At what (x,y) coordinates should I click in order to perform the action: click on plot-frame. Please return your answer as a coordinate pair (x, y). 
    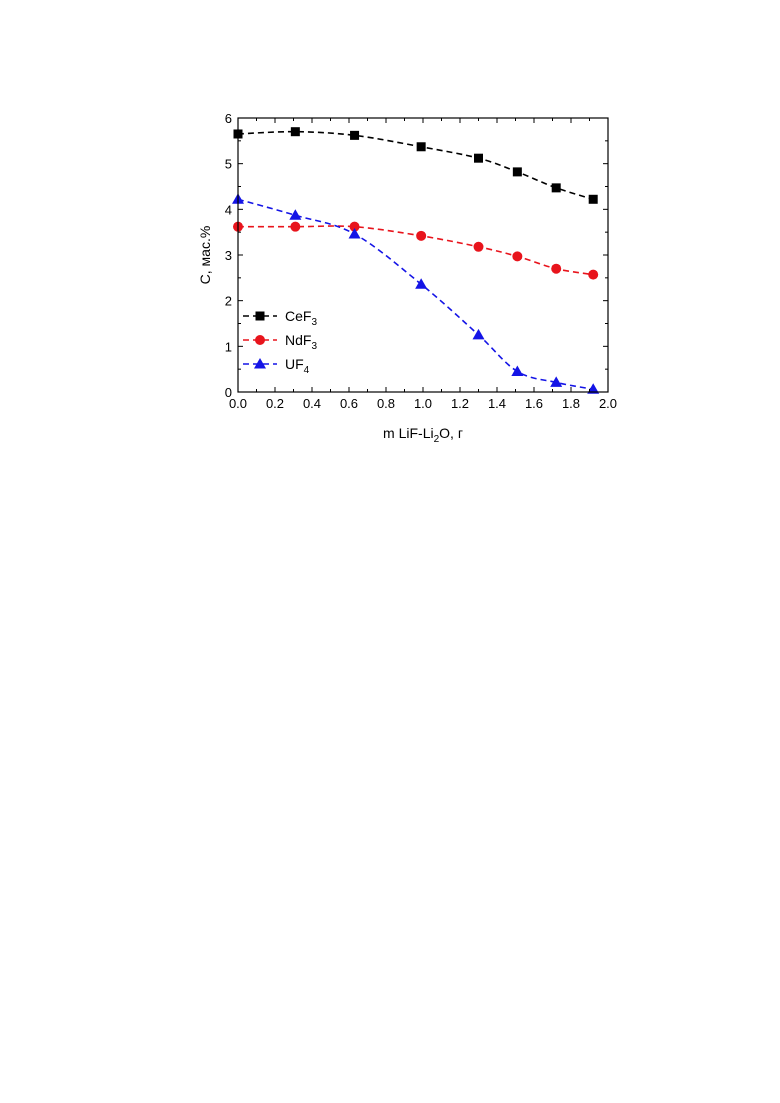
    Looking at the image, I should click on (423, 255).